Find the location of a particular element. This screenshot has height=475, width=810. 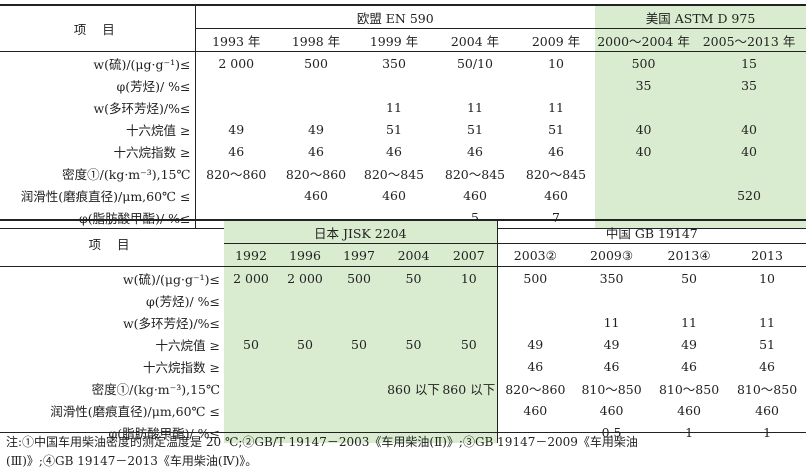

table-row: φ(芳烃)/ %≤ is located at coordinates (403, 300).